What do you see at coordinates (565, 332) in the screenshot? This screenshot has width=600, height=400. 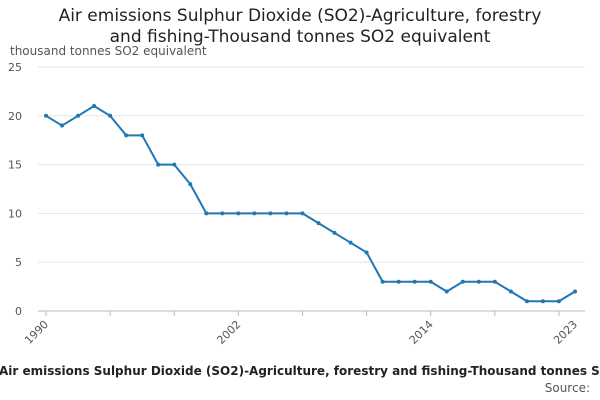 I see `x-tick-label-2023: 2023` at bounding box center [565, 332].